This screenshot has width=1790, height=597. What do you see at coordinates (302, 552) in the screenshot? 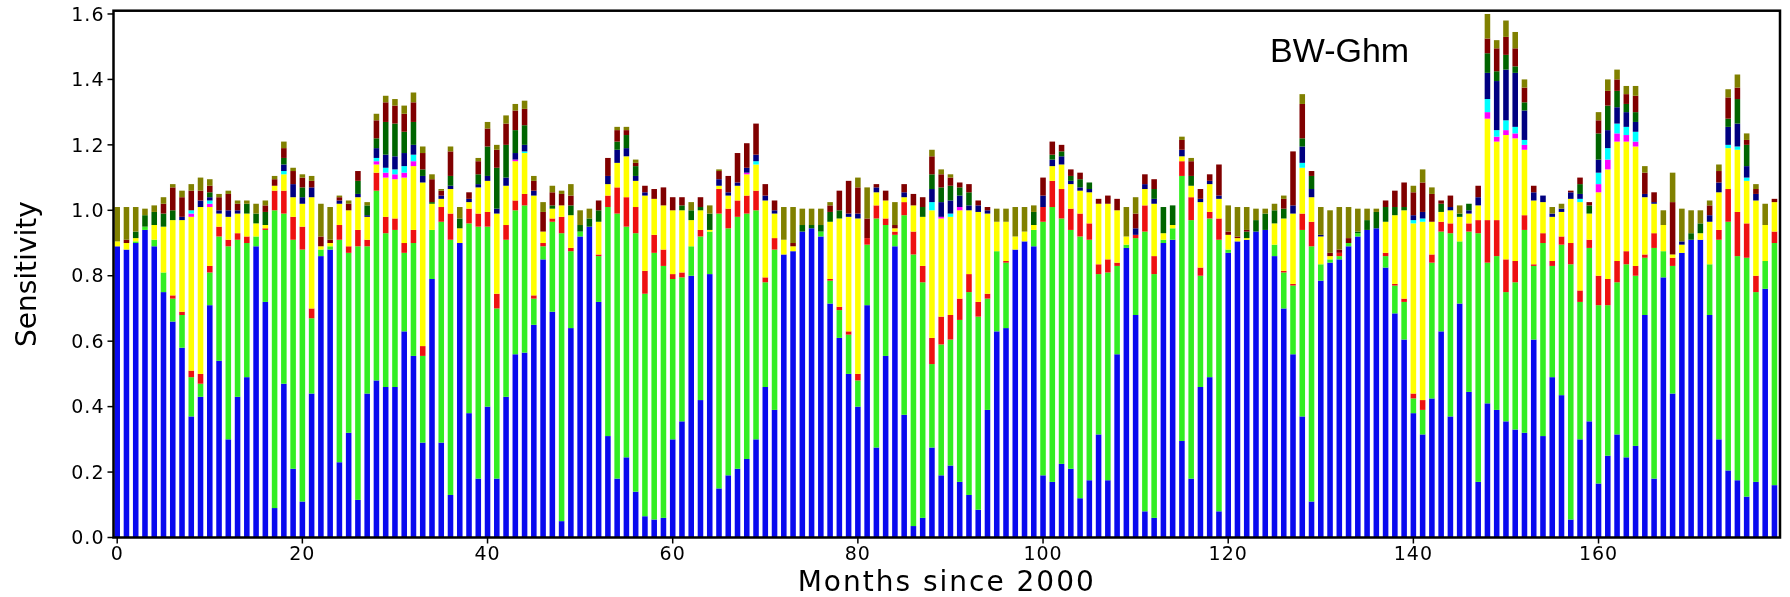
I see `x-tick-label: 20` at bounding box center [302, 552].